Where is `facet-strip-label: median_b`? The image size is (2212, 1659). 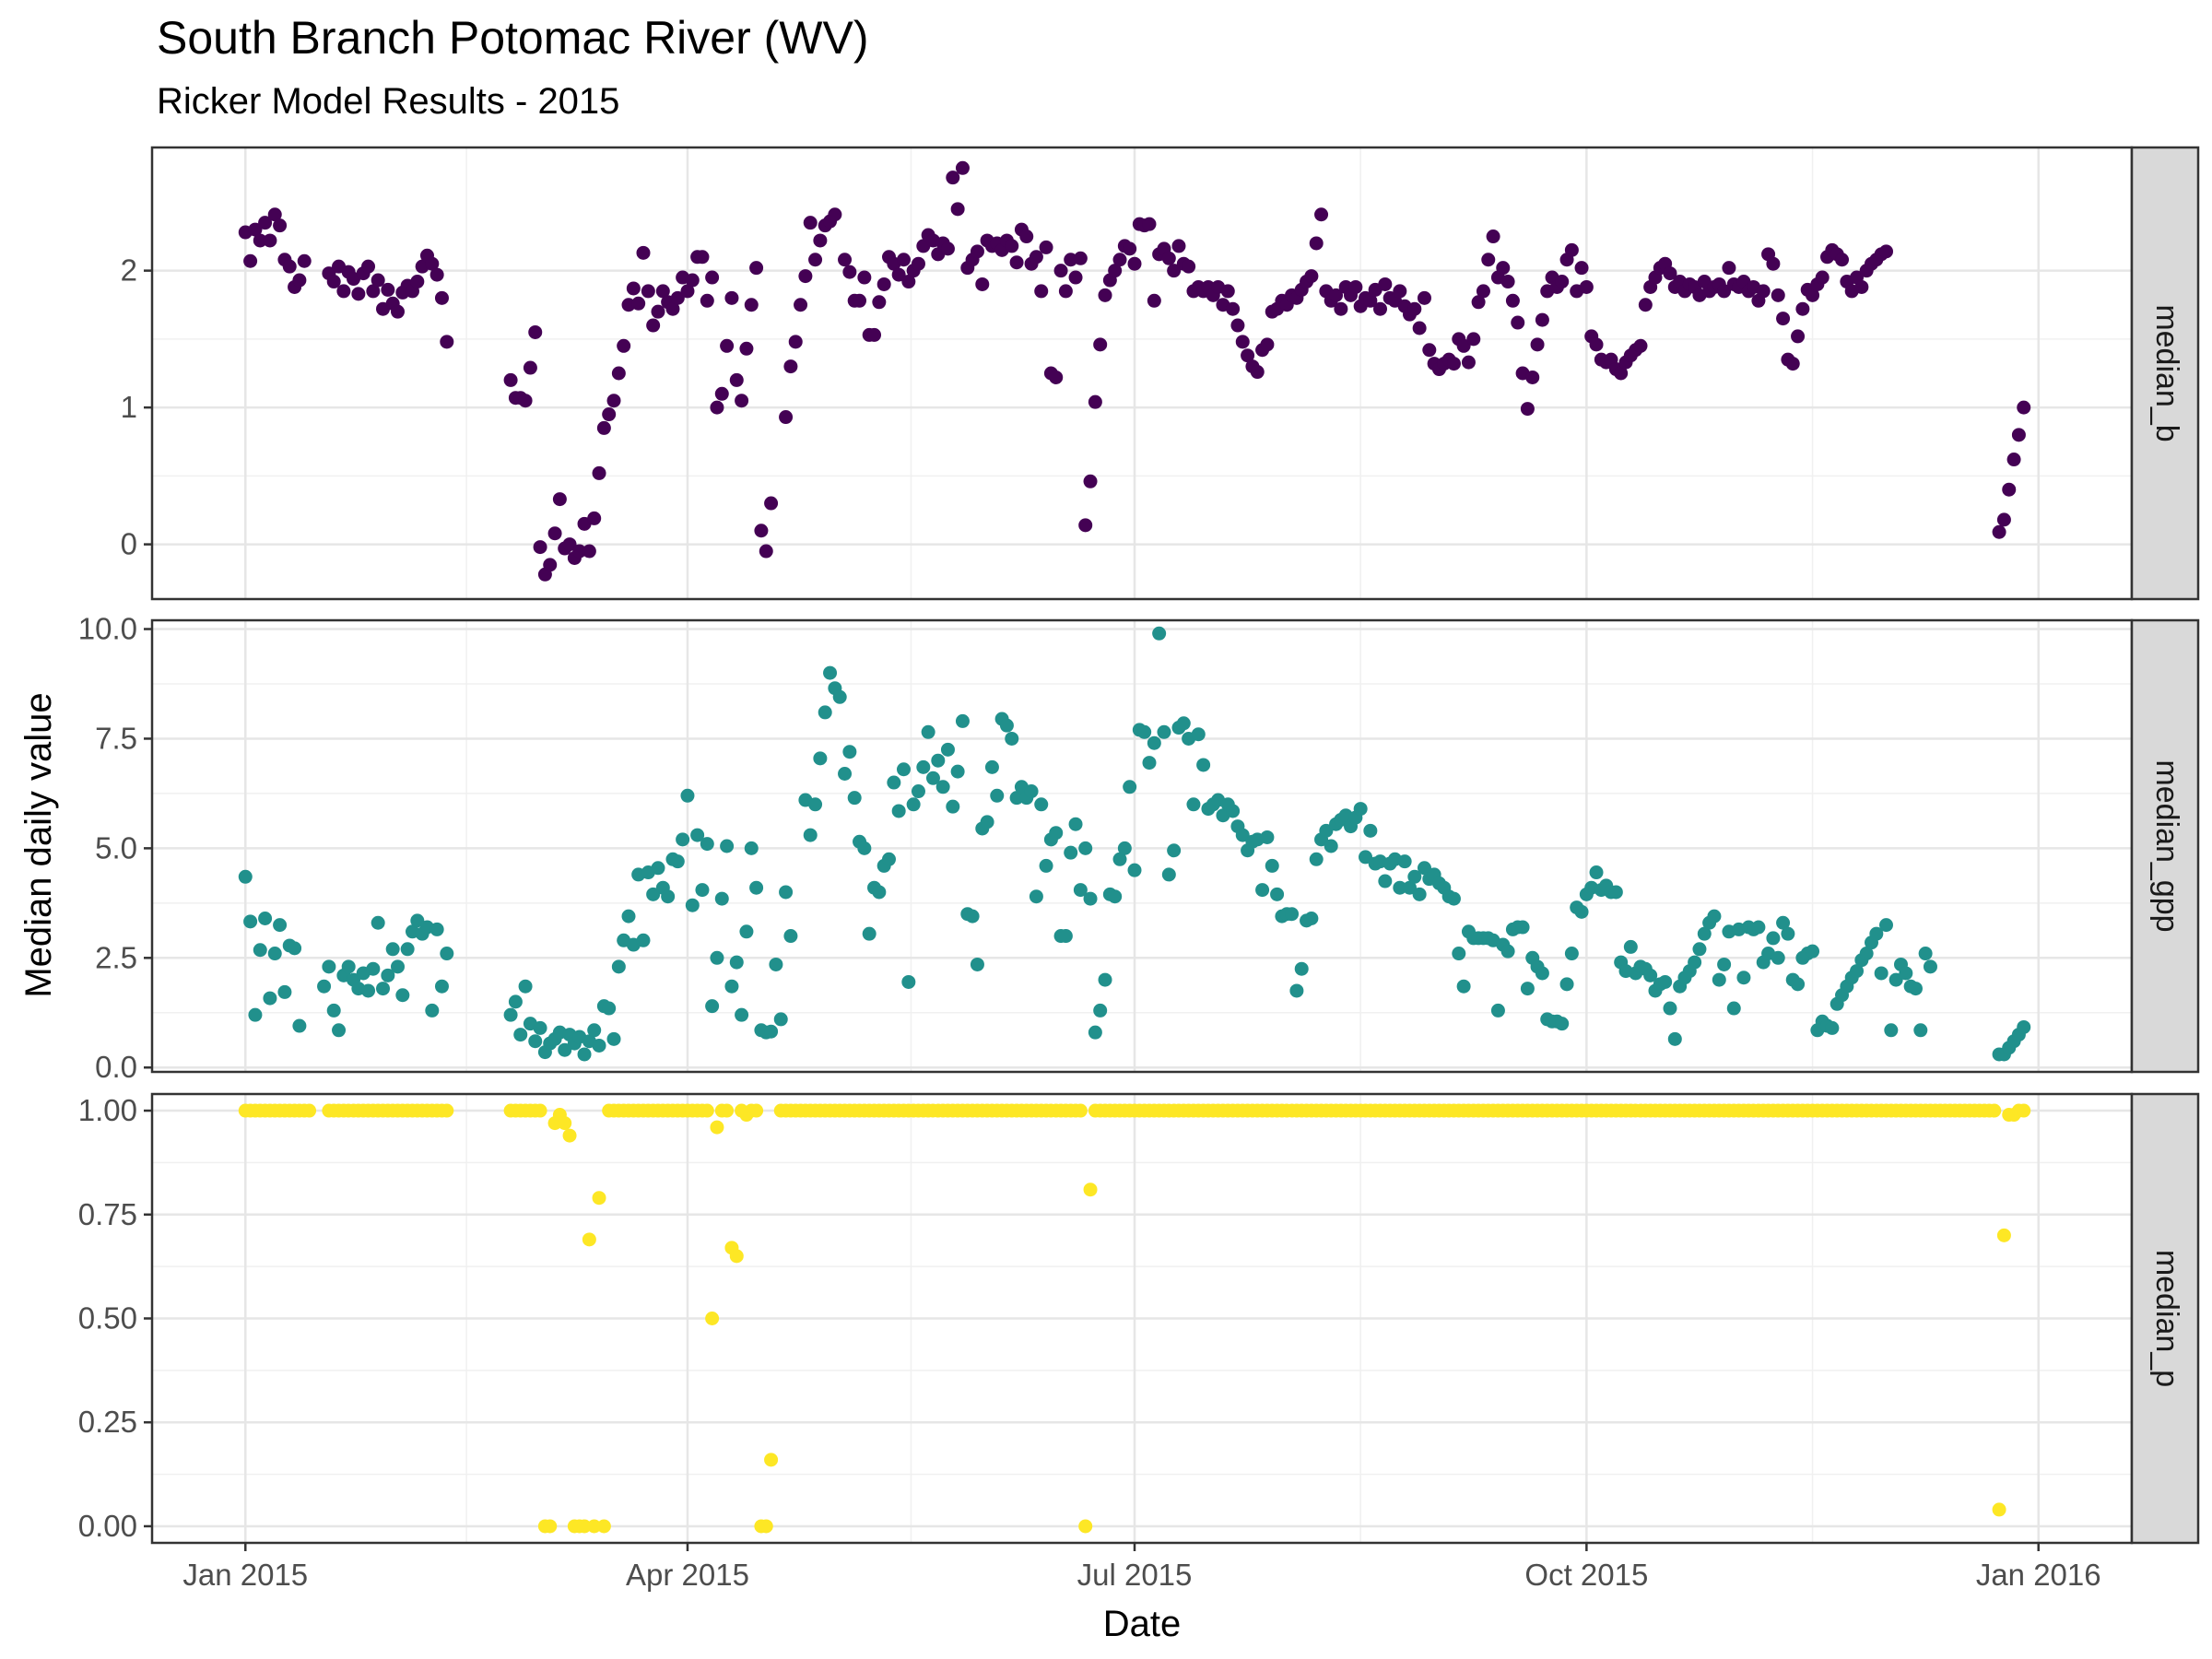
facet-strip-label: median_b is located at coordinates (2166, 372).